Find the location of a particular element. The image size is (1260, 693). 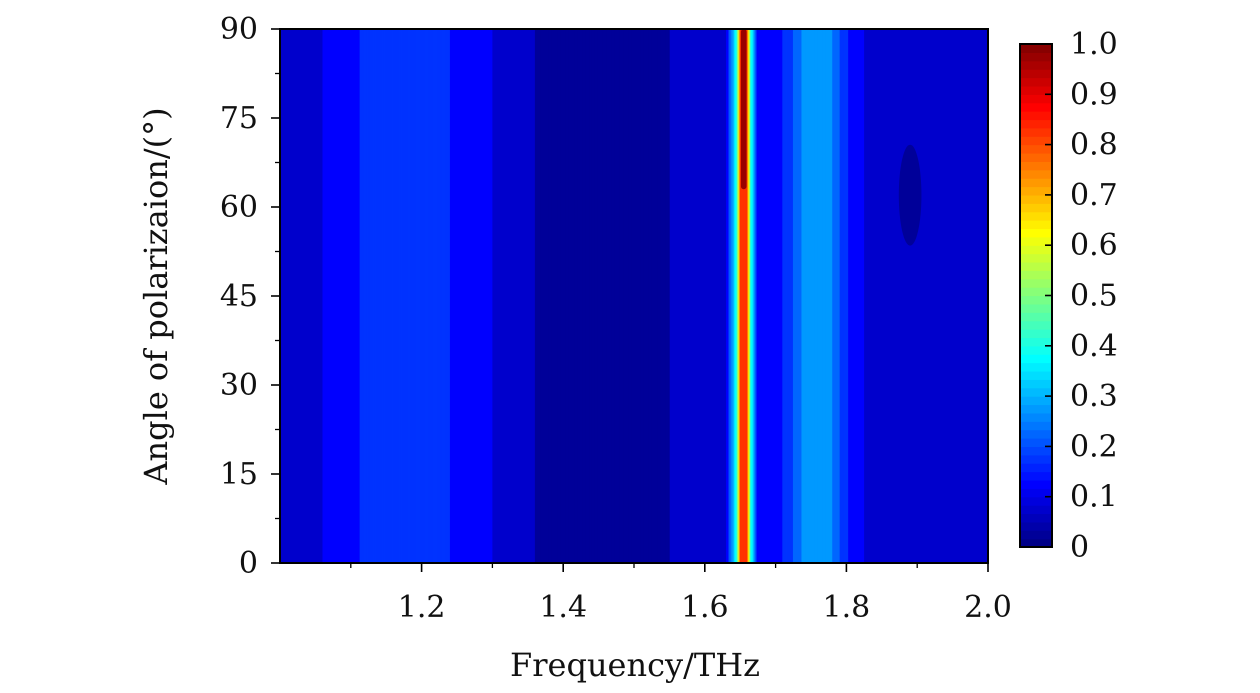

colorbar-tick-label: 0.9 is located at coordinates (1094, 94).